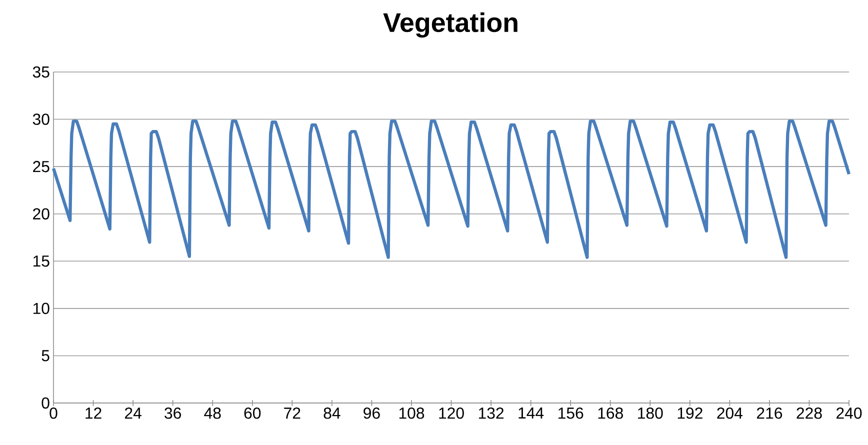 The height and width of the screenshot is (445, 868). I want to click on x-tick-label: 0, so click(54, 413).